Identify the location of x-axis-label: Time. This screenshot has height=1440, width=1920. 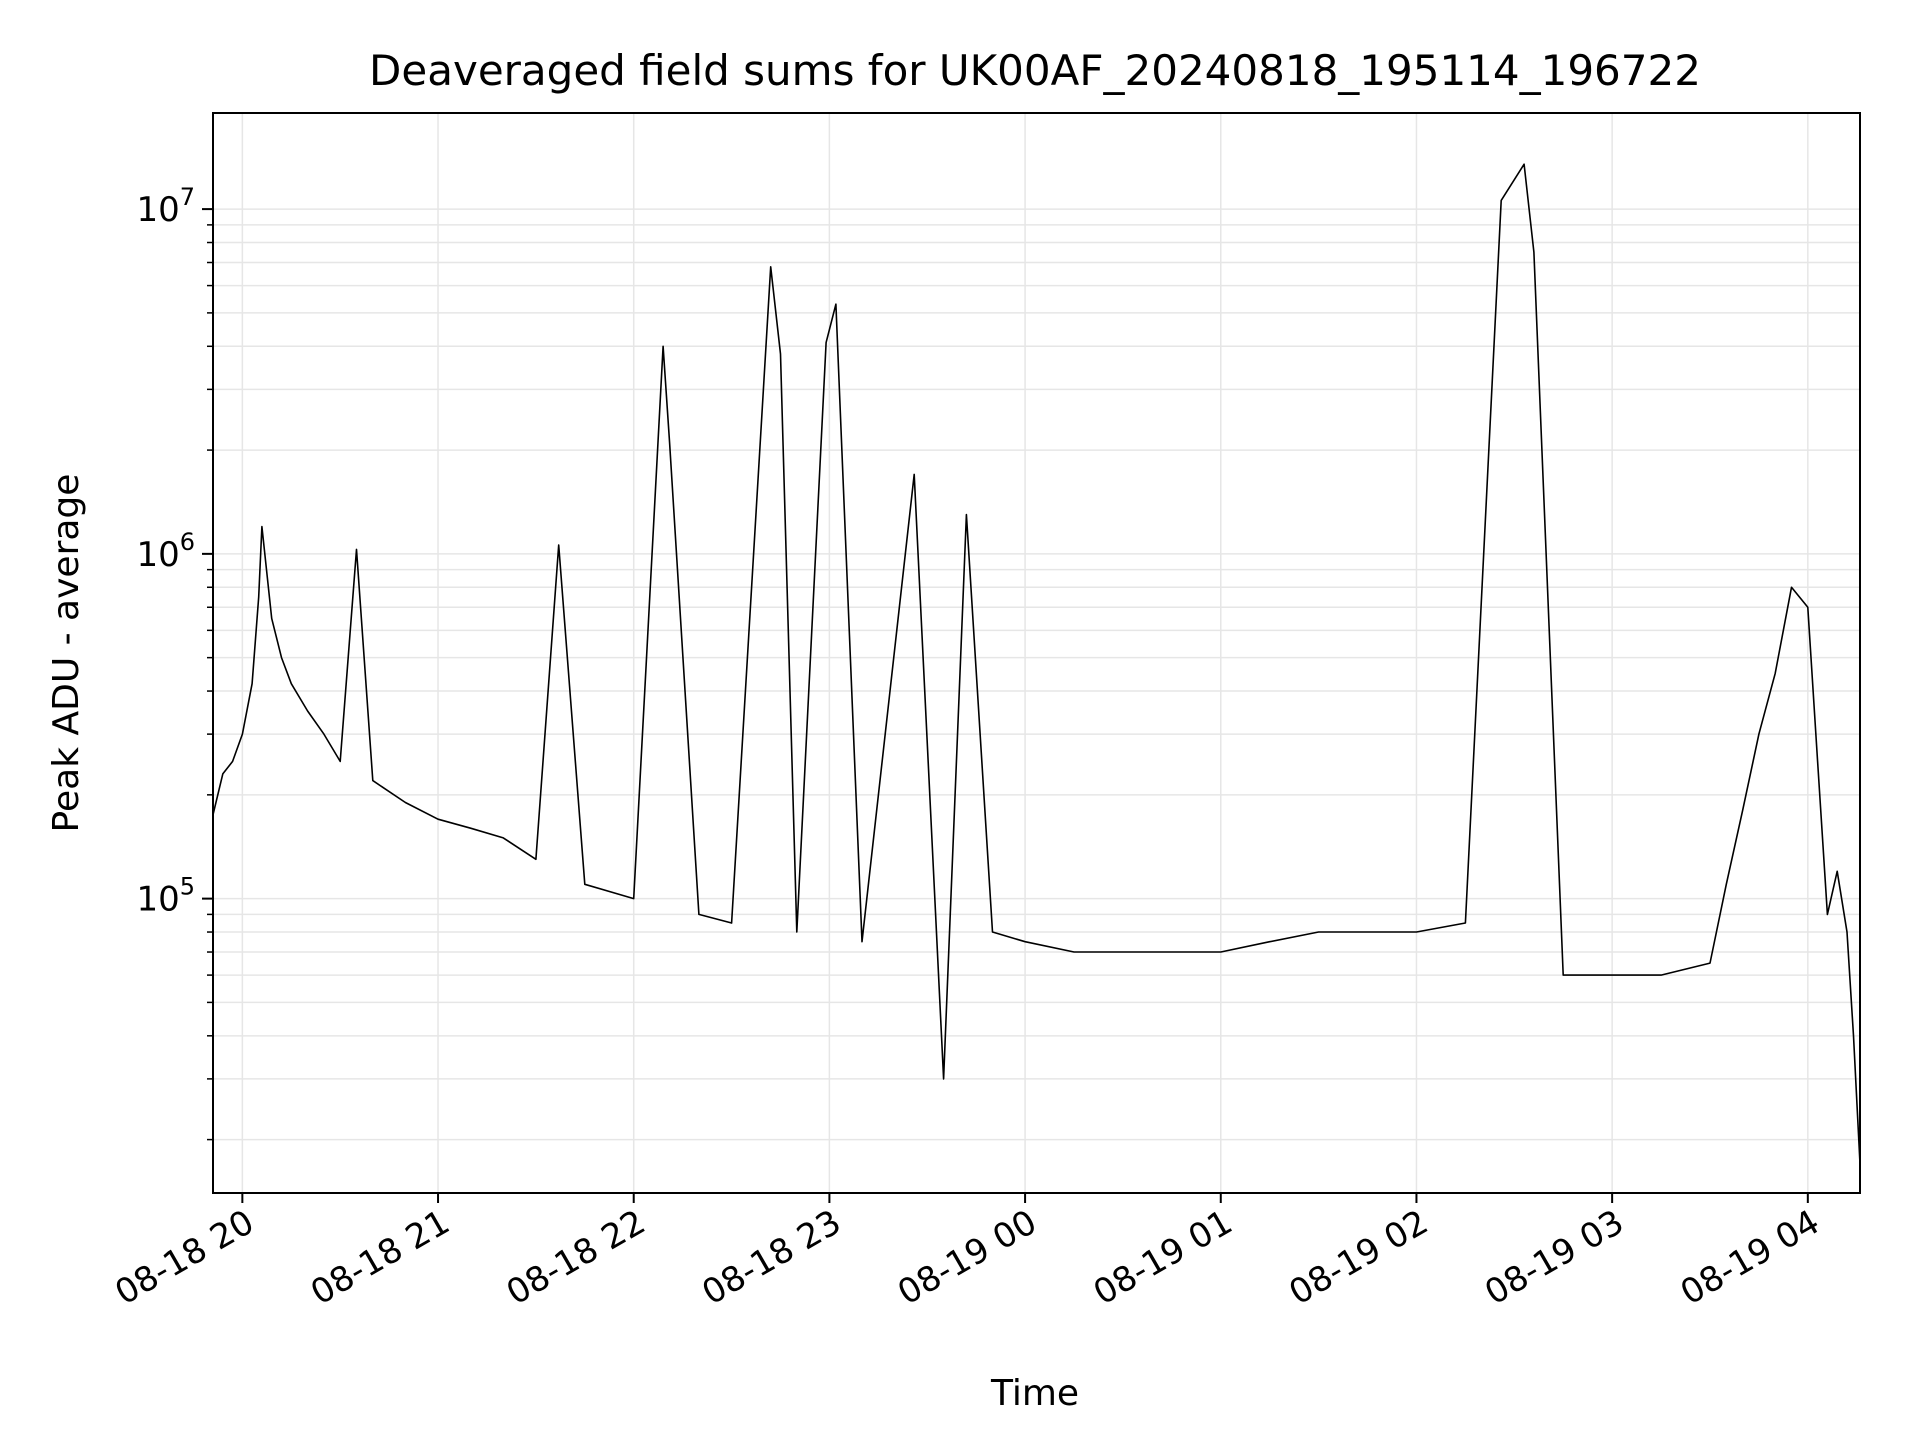
(1034, 1393).